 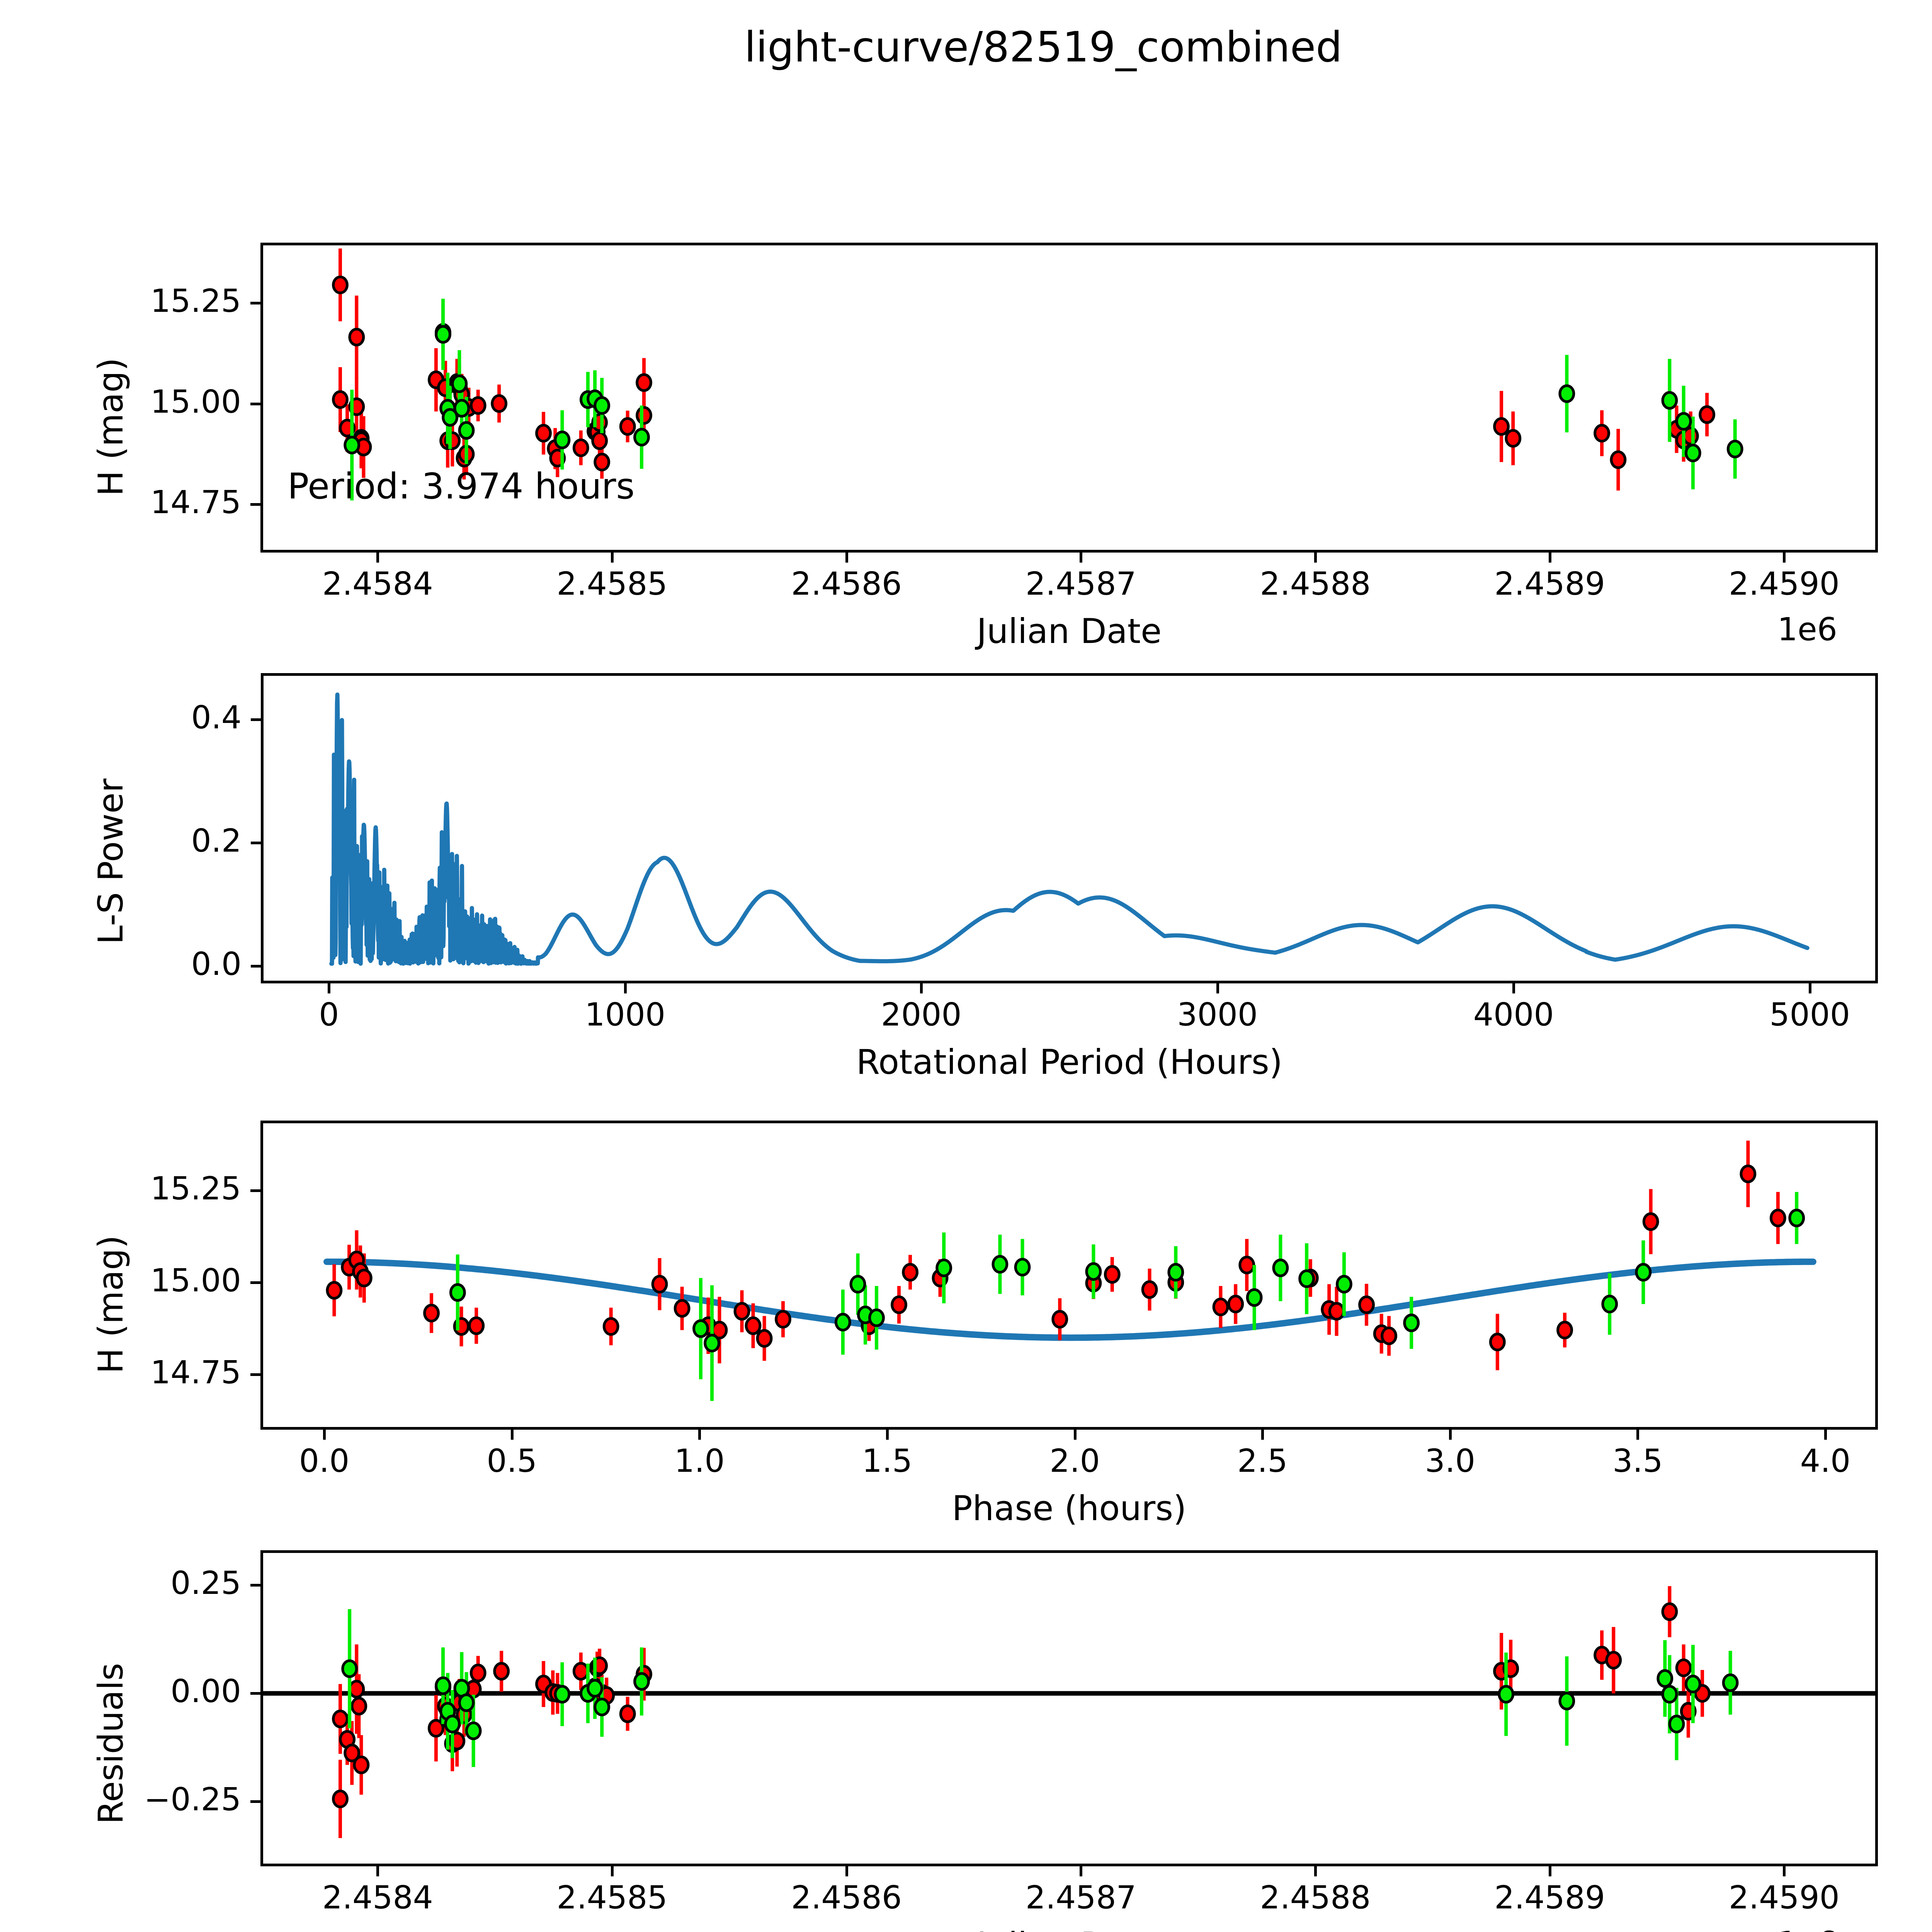 I want to click on panel2-yticklabel-2: 0.4, so click(x=216, y=717).